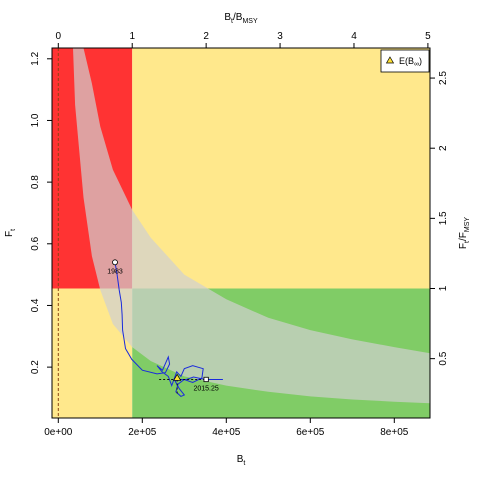 The image size is (480, 480). Describe the element at coordinates (428, 36) in the screenshot. I see `top-tick-label: 5` at that location.